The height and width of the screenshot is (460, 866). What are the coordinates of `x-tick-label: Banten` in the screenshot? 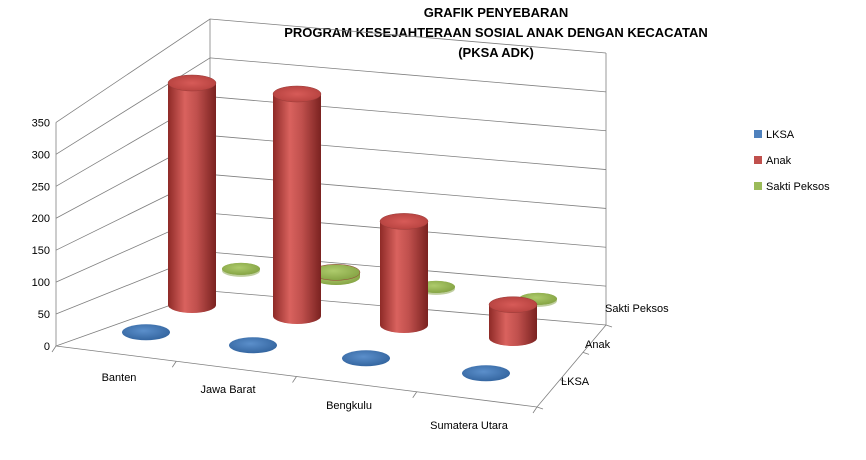 It's located at (119, 378).